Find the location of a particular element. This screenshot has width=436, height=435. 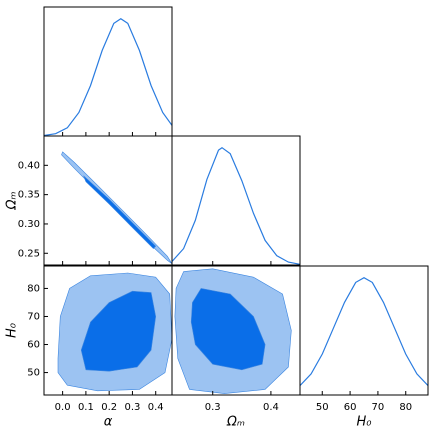

x-tick-label: 50 is located at coordinates (322, 407).